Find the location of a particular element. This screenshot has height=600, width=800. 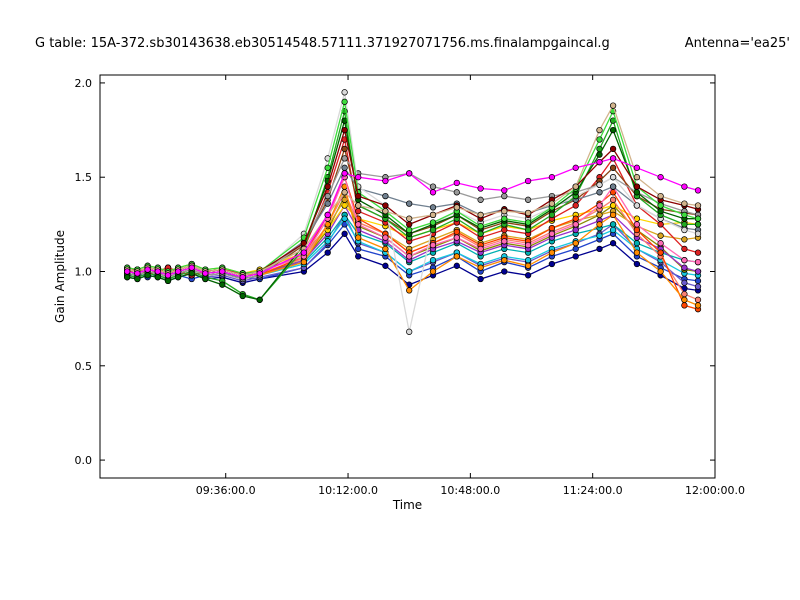

y-tick-label: 1.0 is located at coordinates (84, 272).